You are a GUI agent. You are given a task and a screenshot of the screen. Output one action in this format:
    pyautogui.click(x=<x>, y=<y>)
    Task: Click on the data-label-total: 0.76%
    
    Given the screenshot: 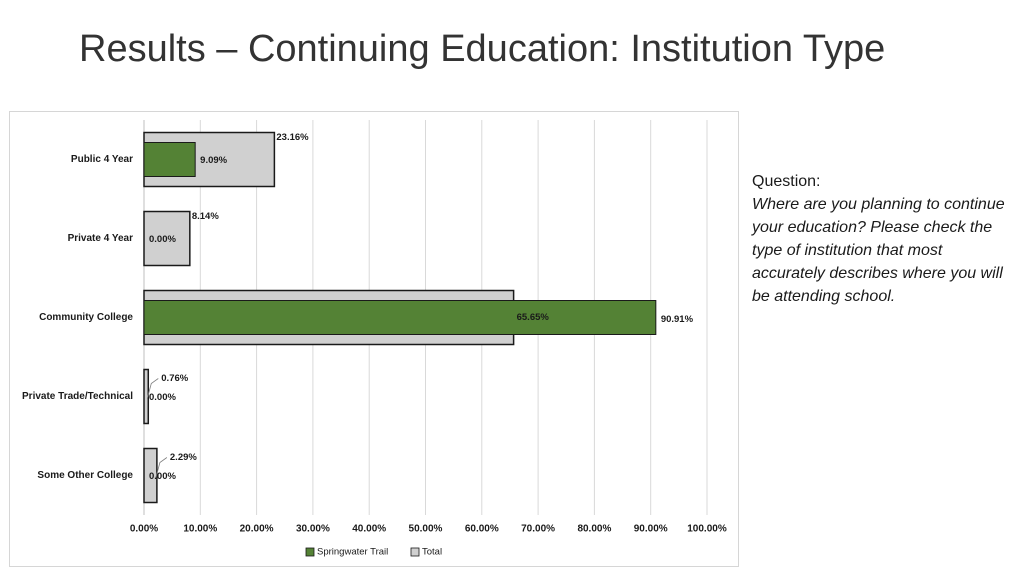 What is the action you would take?
    pyautogui.click(x=174, y=378)
    